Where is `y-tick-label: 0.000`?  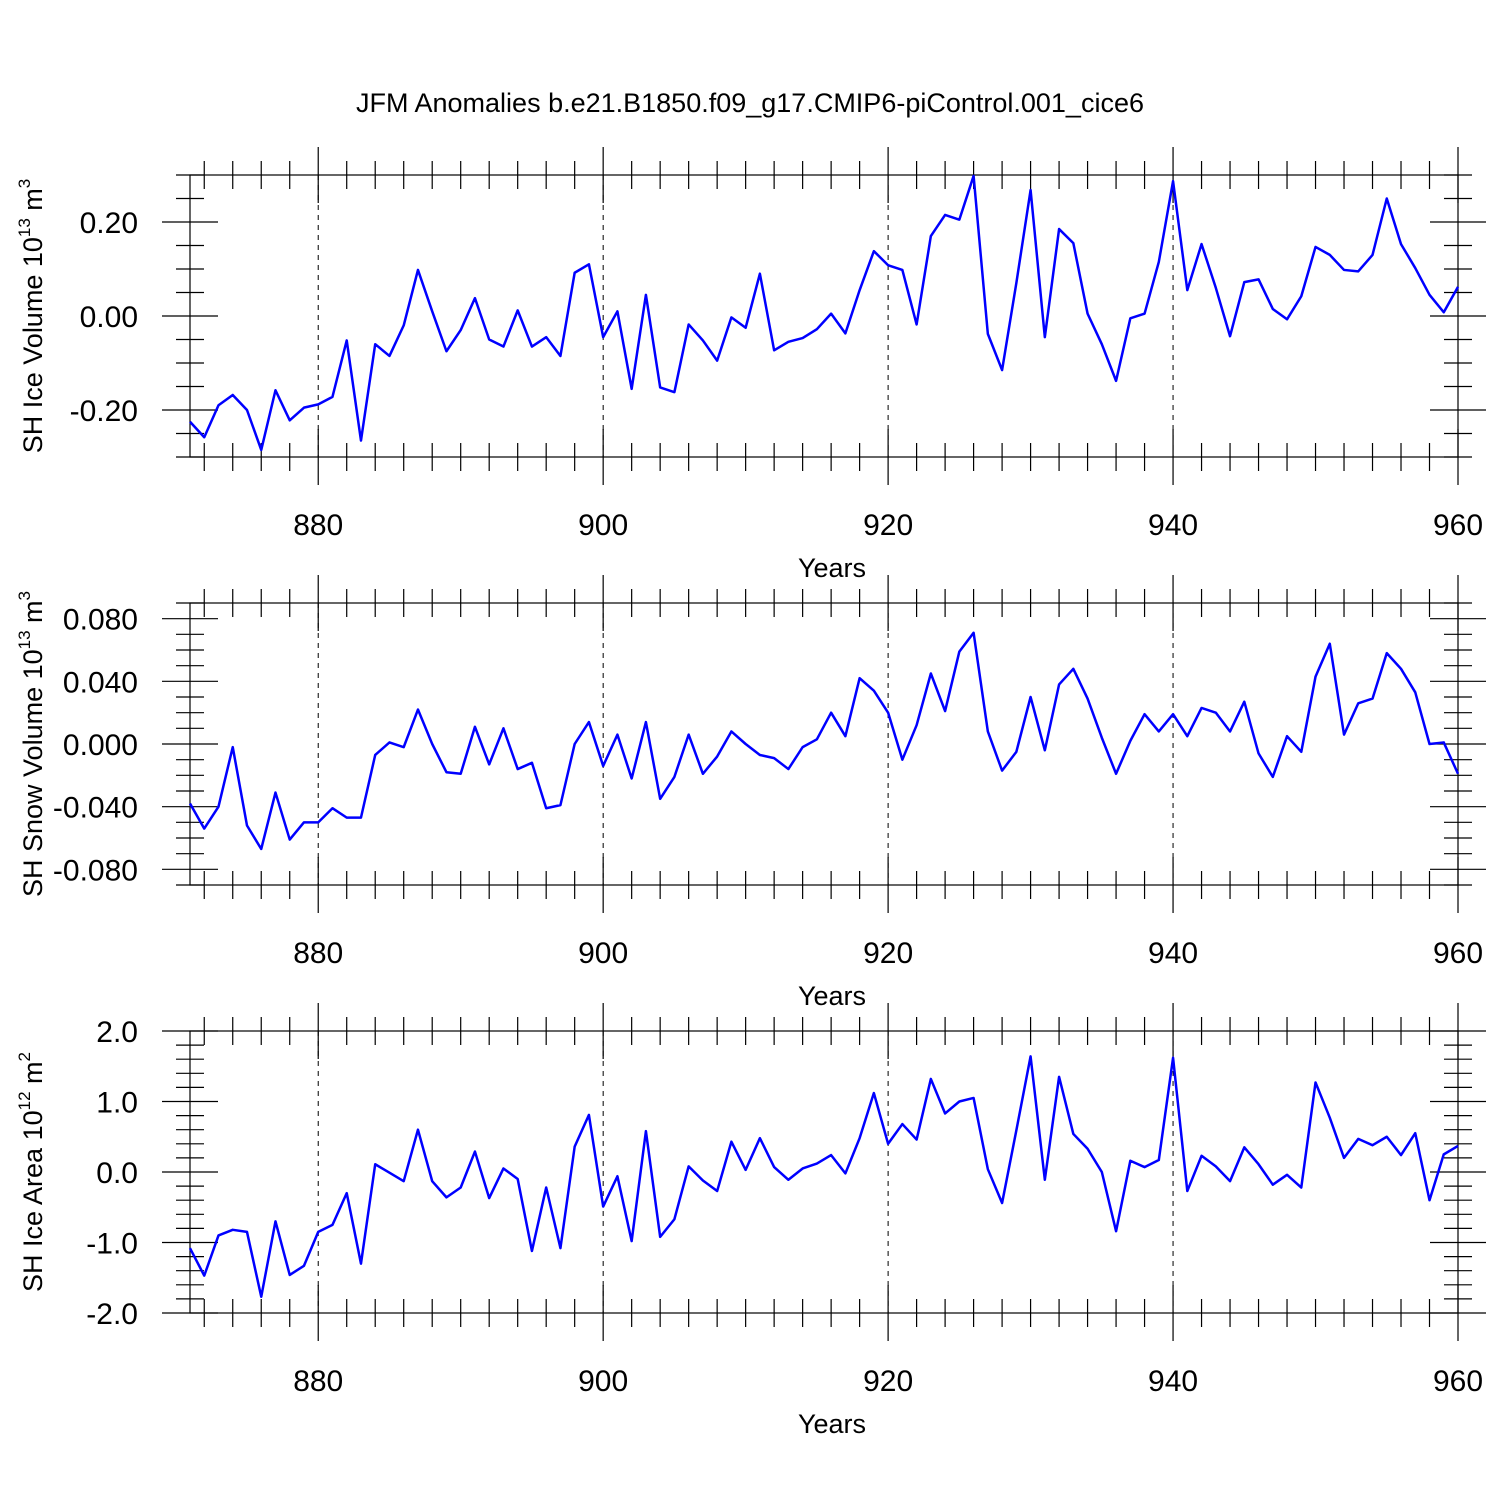 y-tick-label: 0.000 is located at coordinates (100, 745).